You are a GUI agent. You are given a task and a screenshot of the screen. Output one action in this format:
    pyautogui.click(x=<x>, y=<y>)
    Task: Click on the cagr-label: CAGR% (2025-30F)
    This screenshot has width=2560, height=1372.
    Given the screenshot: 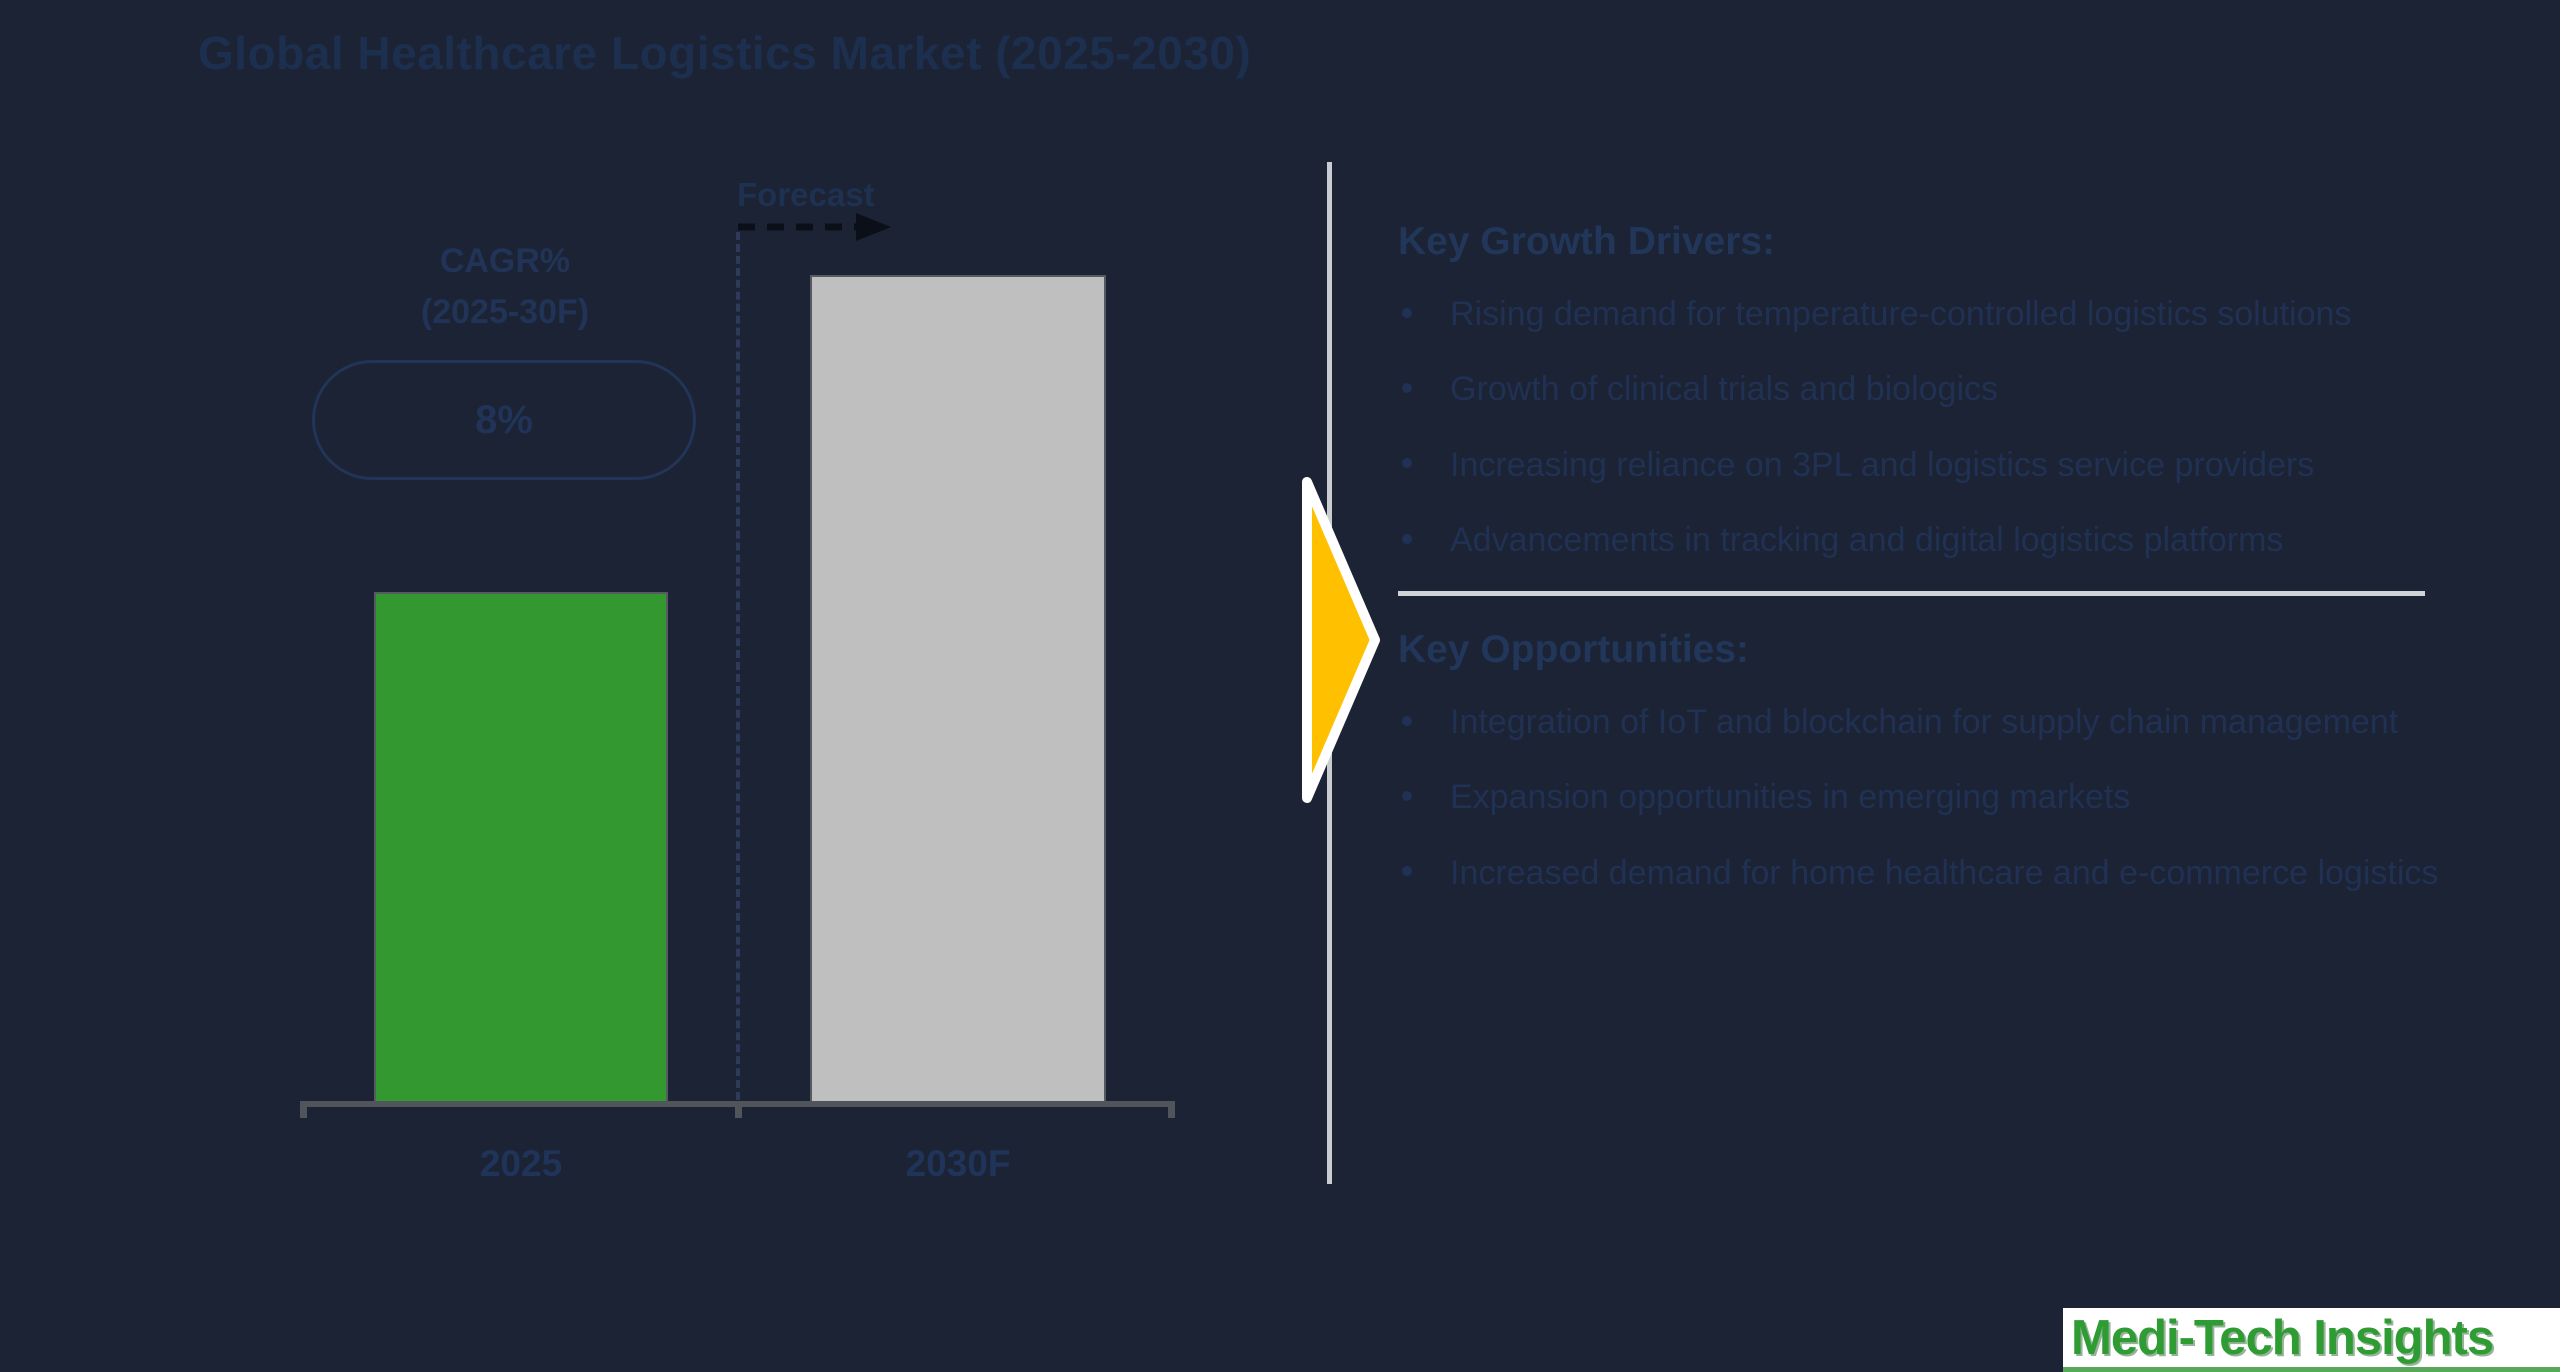 What is the action you would take?
    pyautogui.click(x=505, y=287)
    